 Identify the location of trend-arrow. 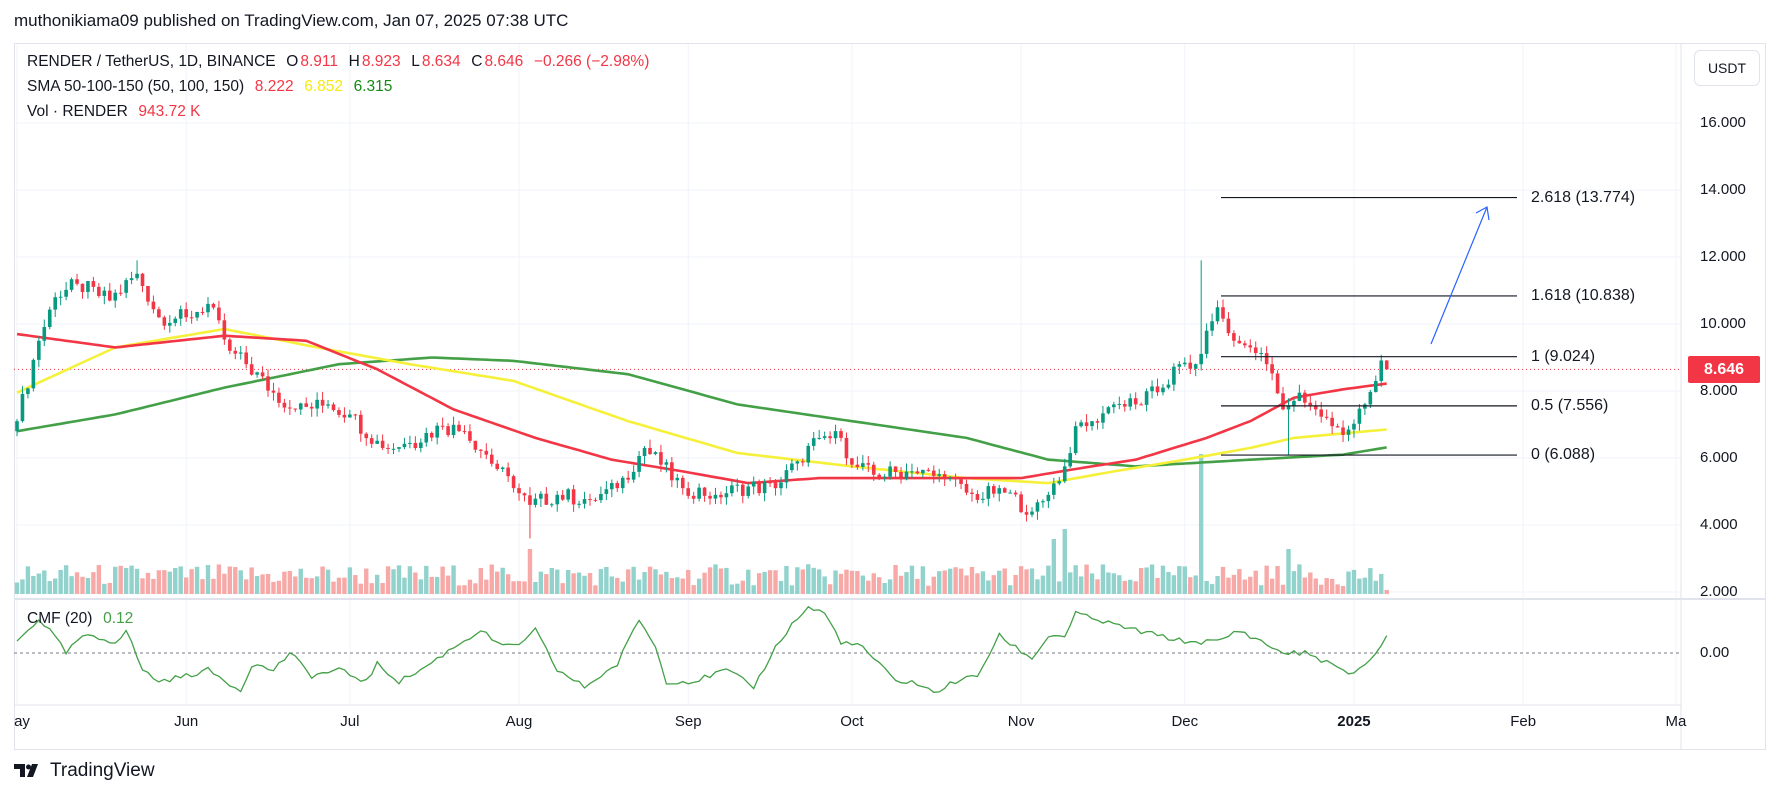
(1460, 275).